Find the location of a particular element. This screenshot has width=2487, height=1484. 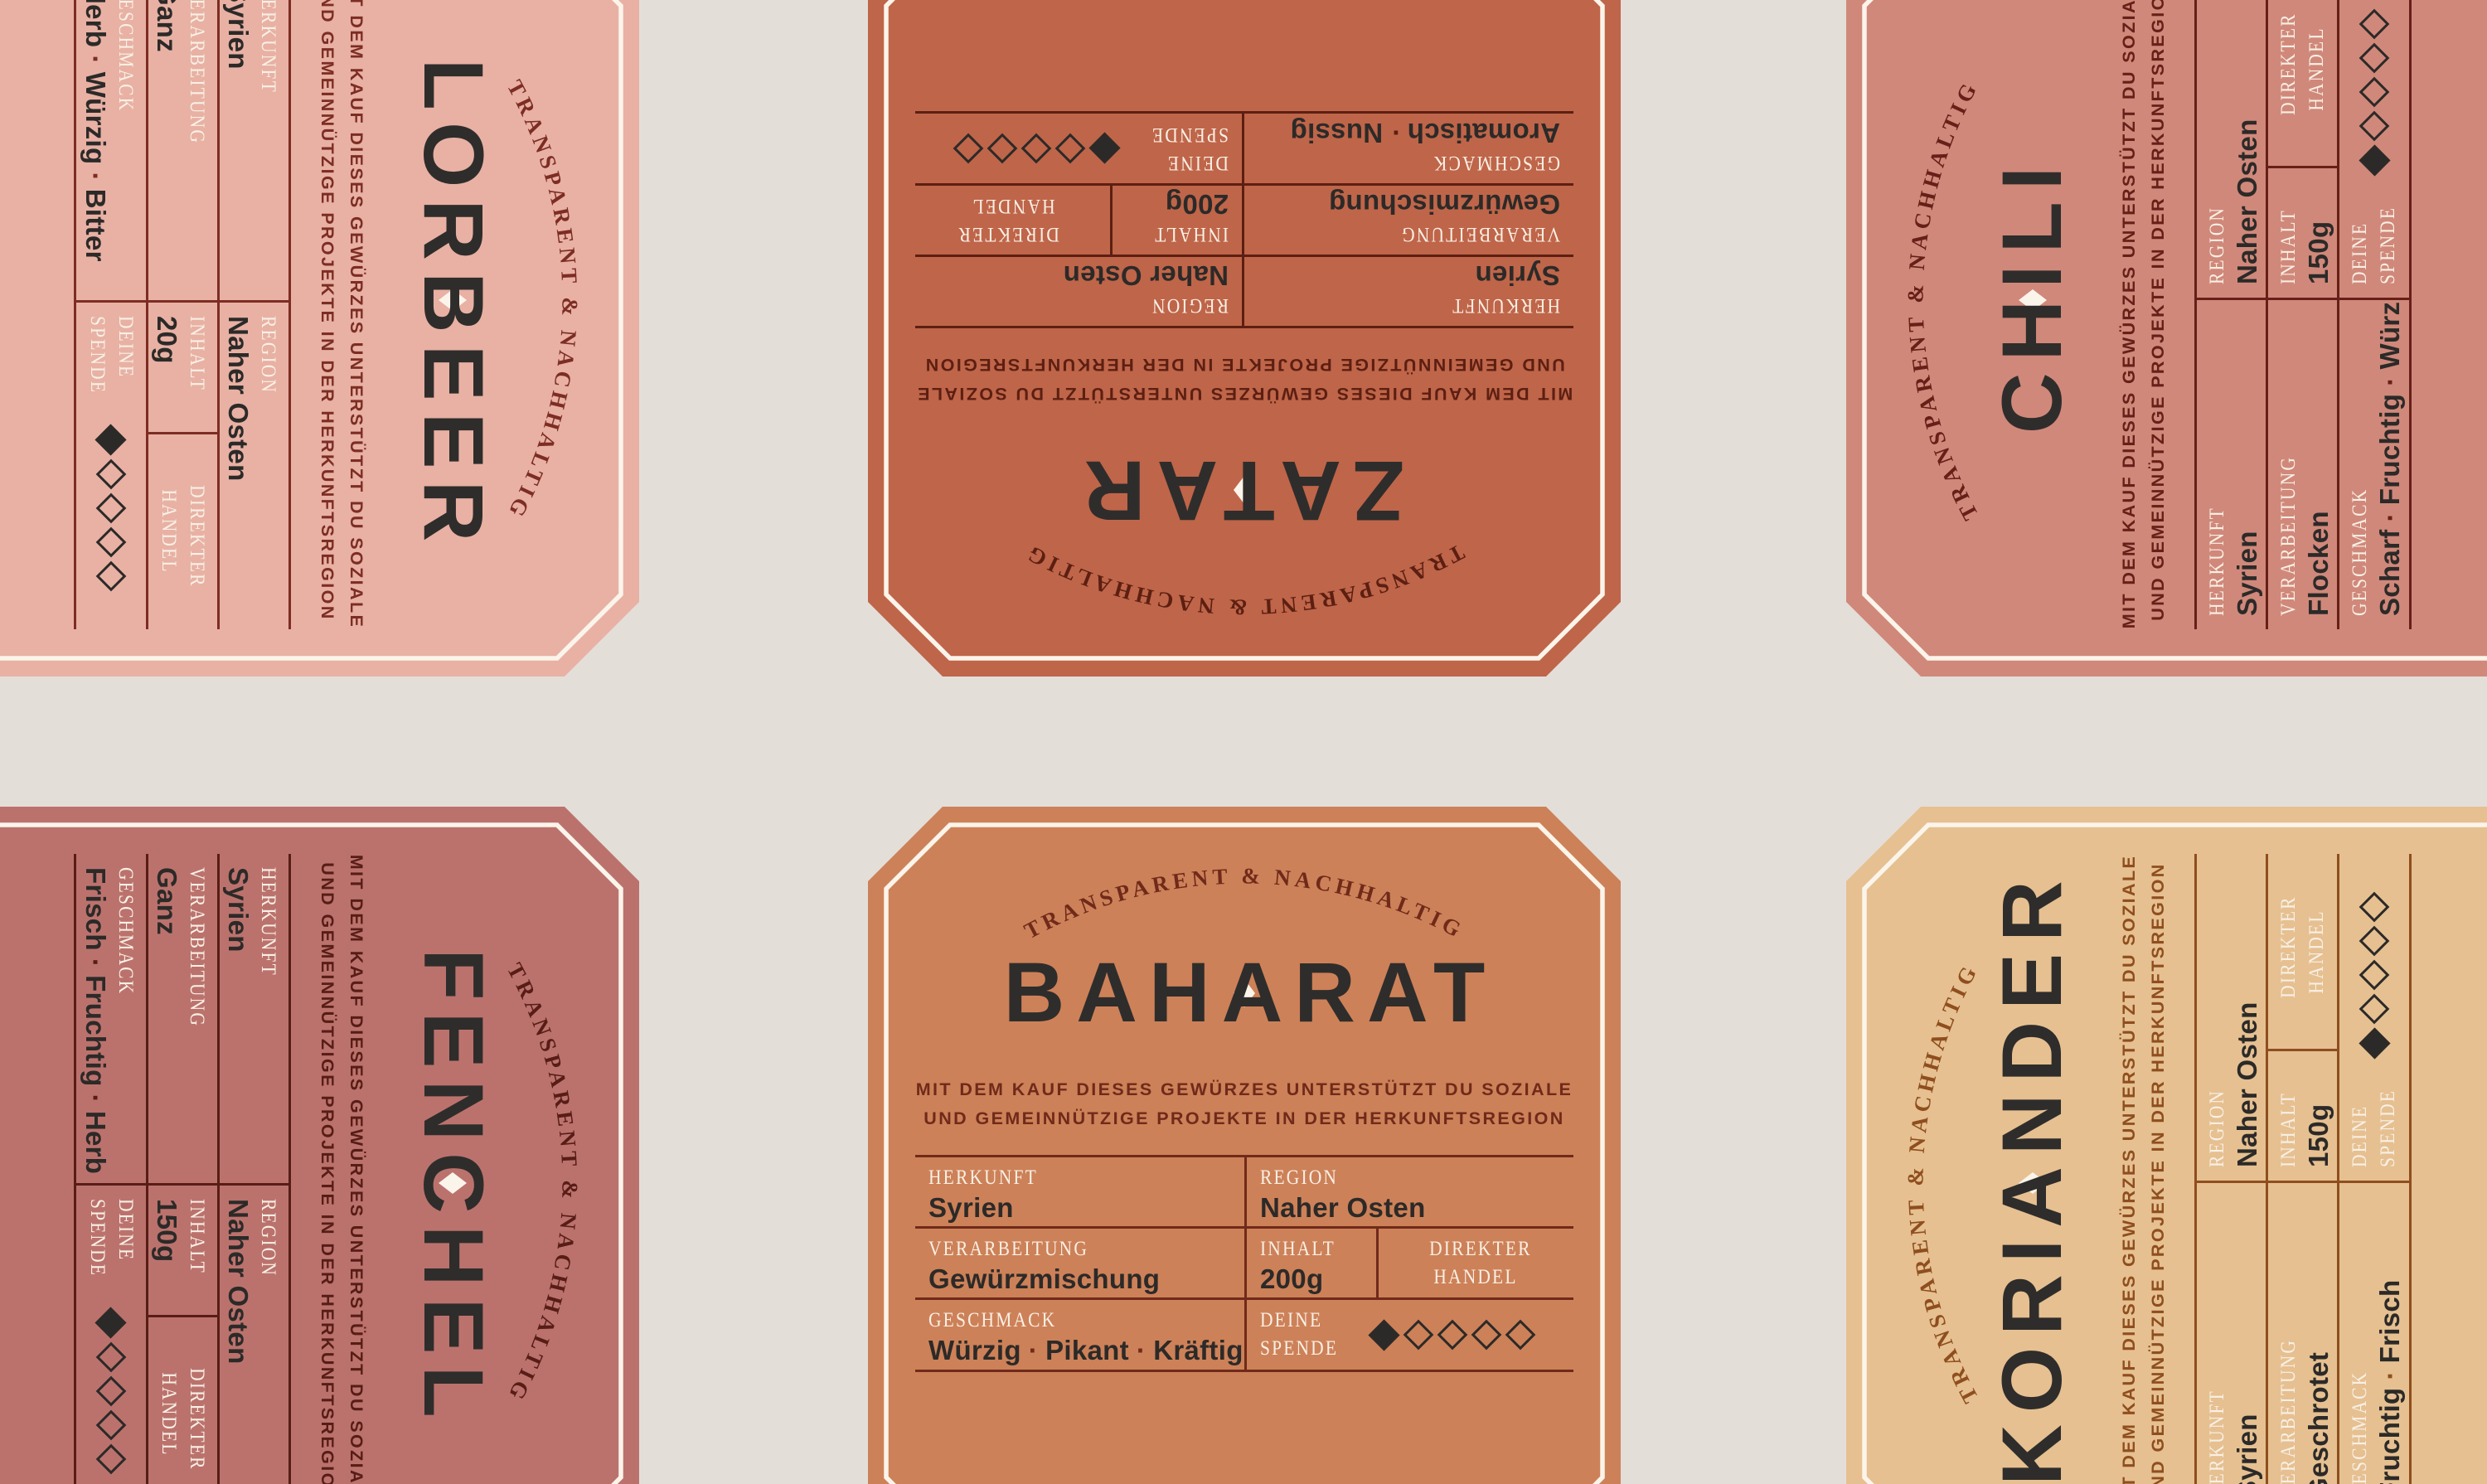

taste-word: Kräftig is located at coordinates (1198, 1350).